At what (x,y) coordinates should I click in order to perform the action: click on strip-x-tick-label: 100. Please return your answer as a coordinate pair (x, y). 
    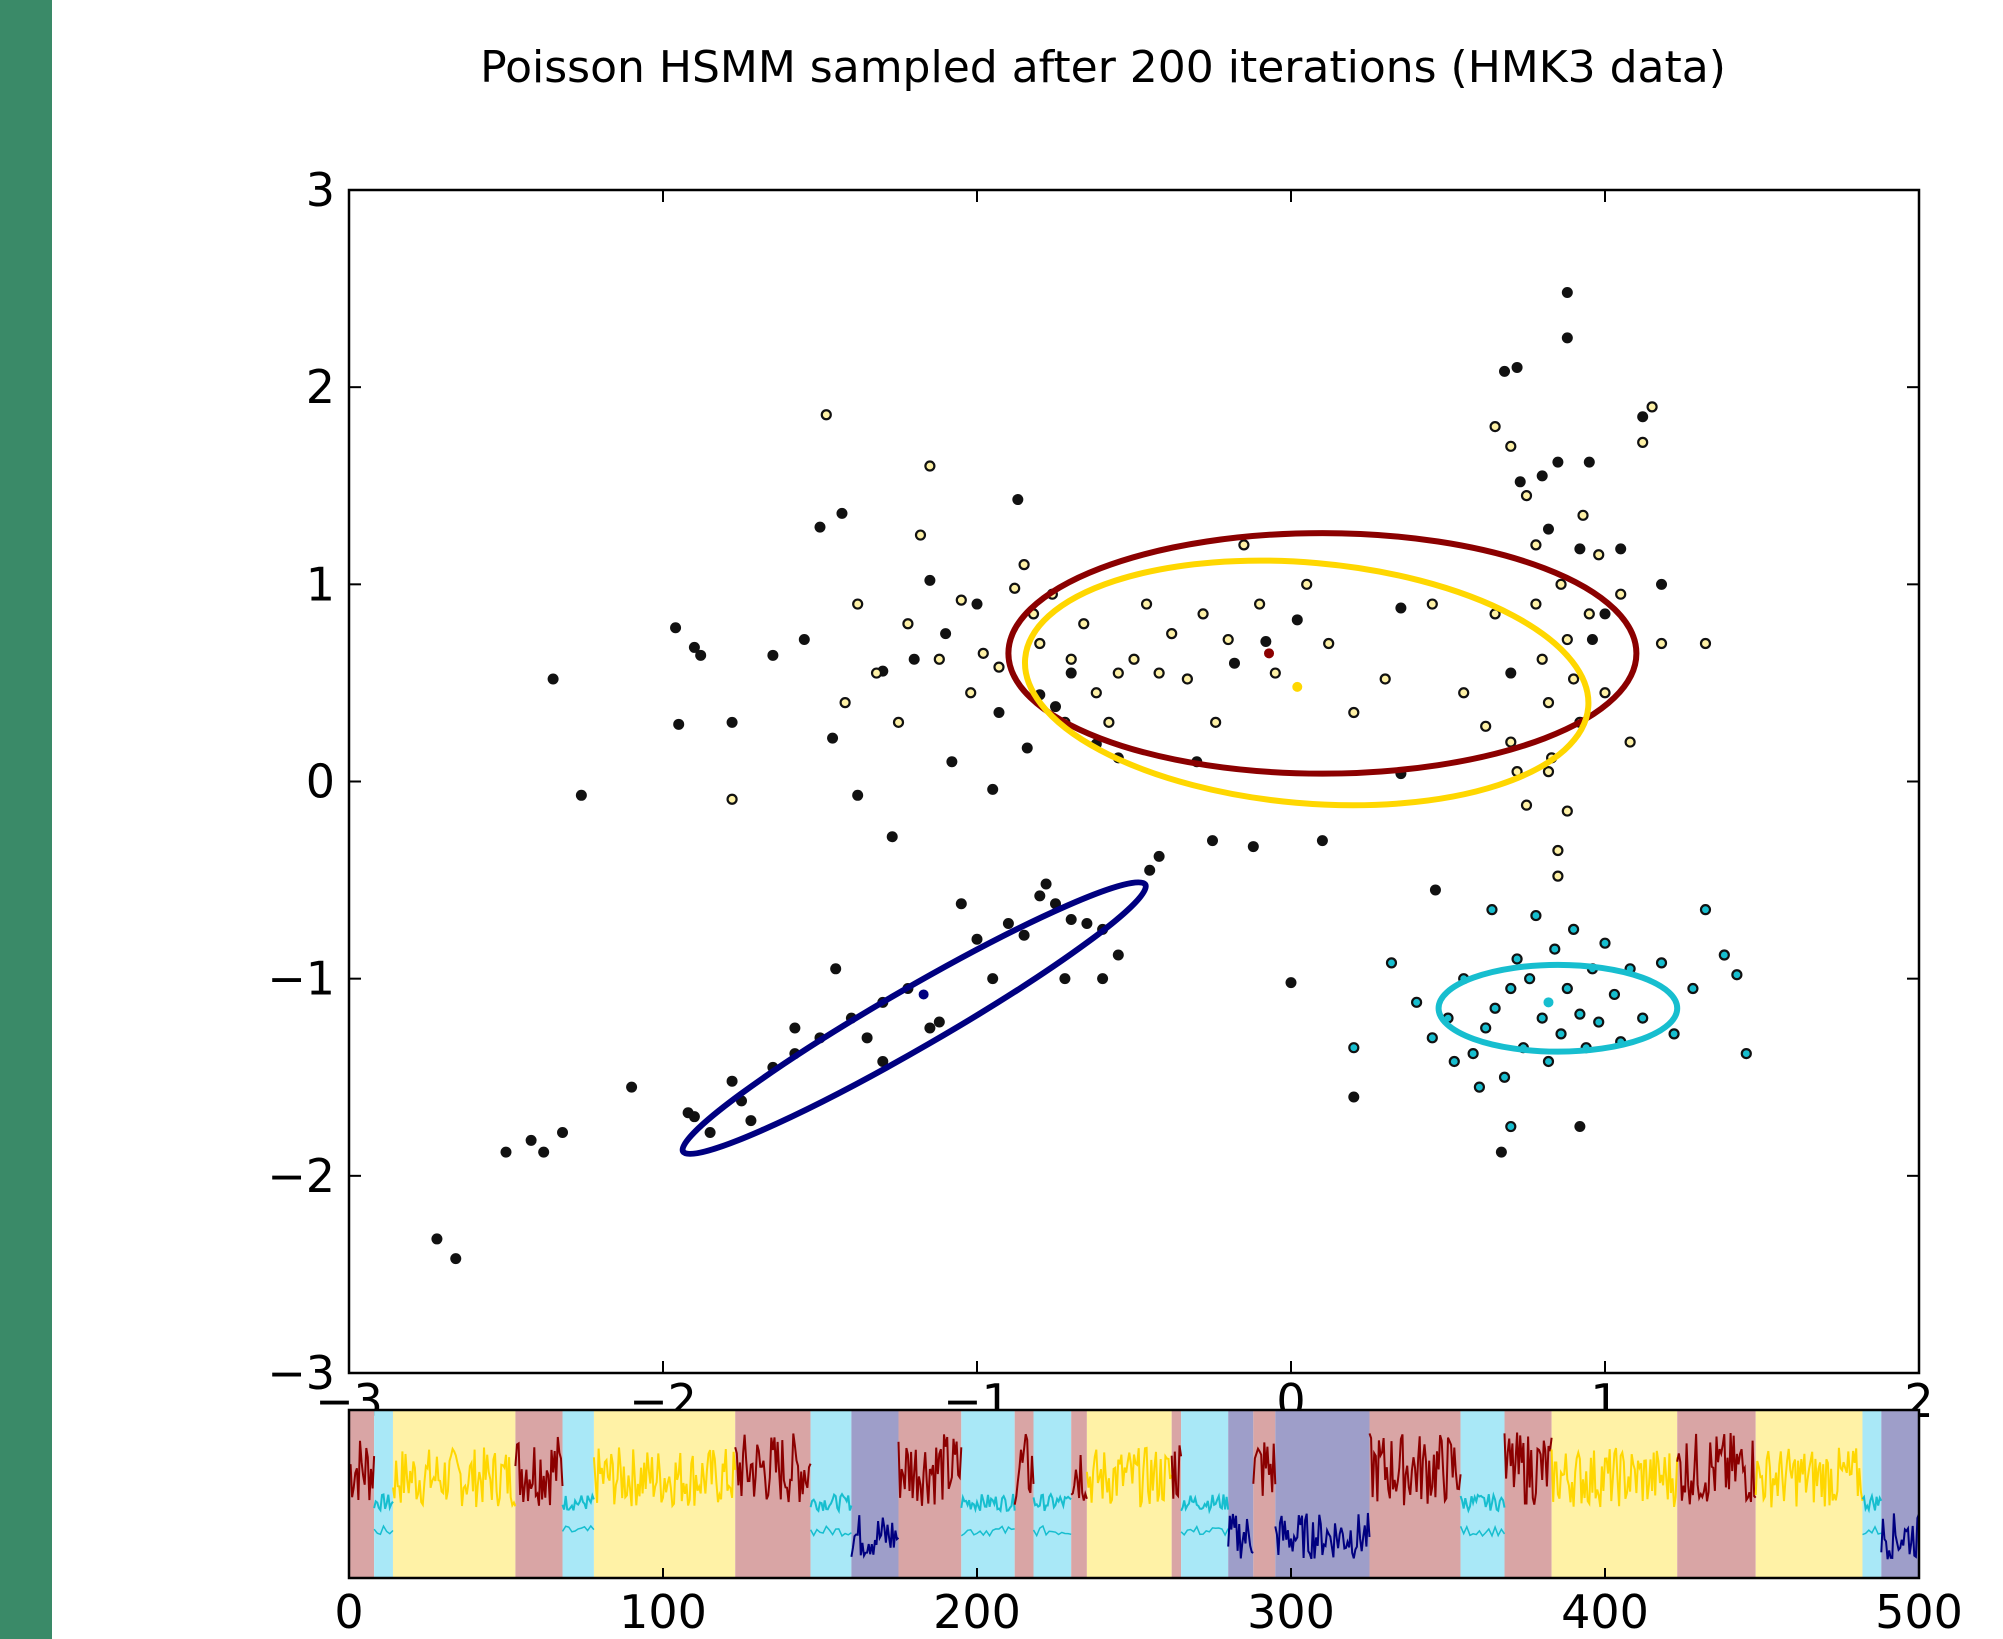
    Looking at the image, I should click on (663, 1612).